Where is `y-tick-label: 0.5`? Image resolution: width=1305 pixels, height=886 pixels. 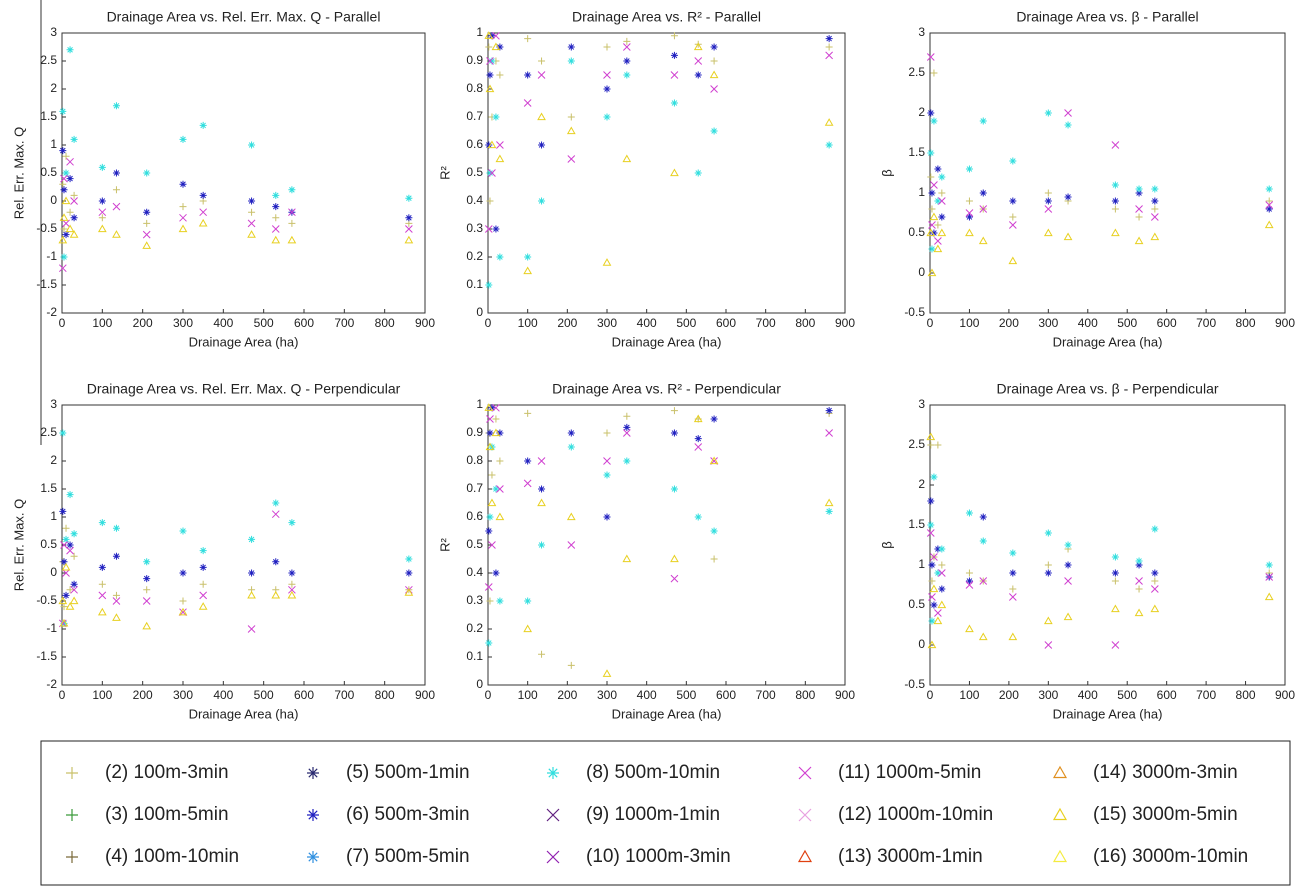 y-tick-label: 0.5 is located at coordinates (916, 604).